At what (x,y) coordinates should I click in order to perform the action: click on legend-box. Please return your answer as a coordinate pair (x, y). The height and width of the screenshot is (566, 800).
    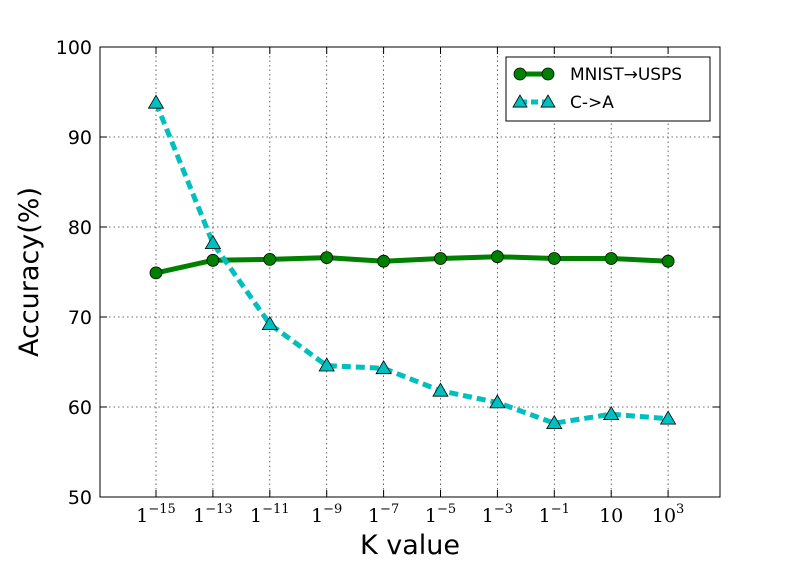
    Looking at the image, I should click on (608, 89).